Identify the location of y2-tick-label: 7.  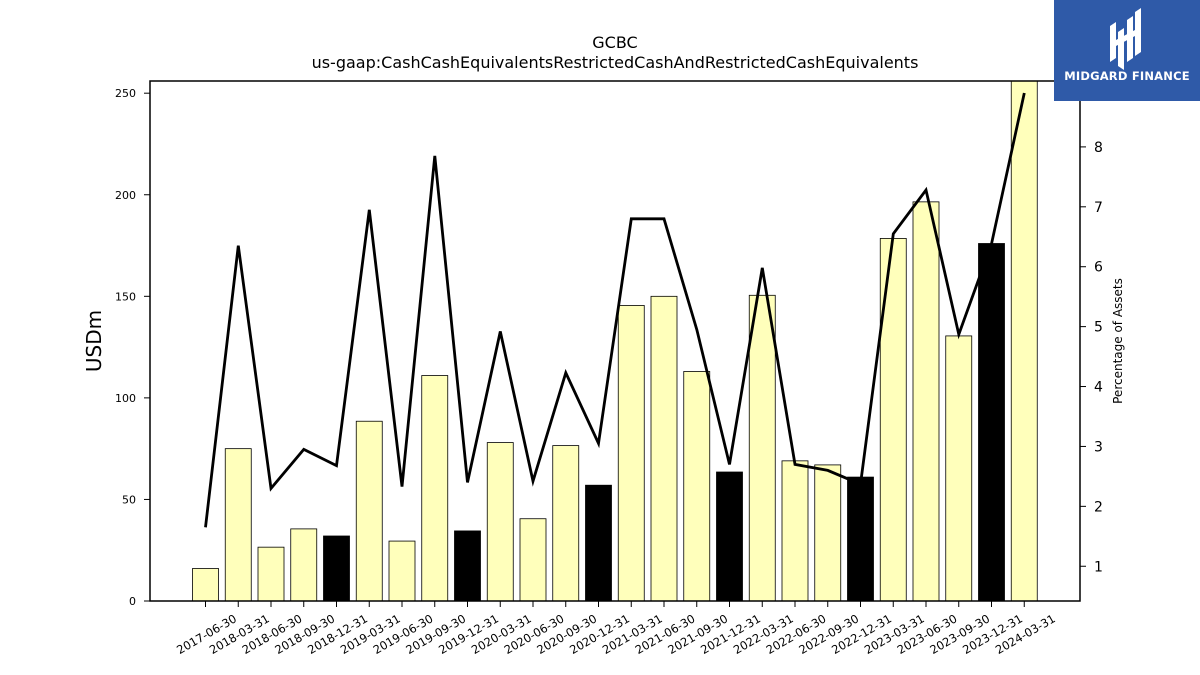
(1098, 208).